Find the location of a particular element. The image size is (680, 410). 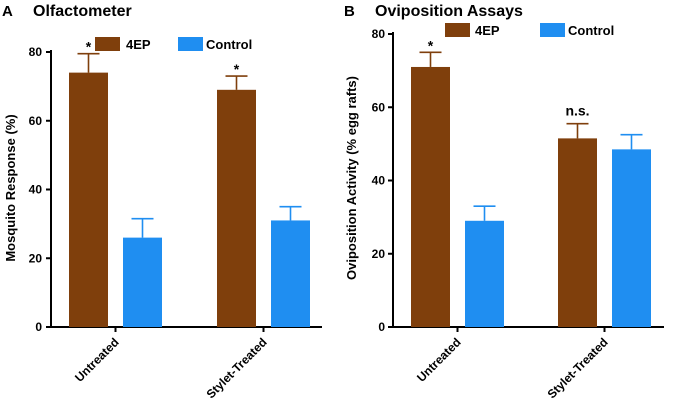

panel-b-label: B is located at coordinates (349, 11).